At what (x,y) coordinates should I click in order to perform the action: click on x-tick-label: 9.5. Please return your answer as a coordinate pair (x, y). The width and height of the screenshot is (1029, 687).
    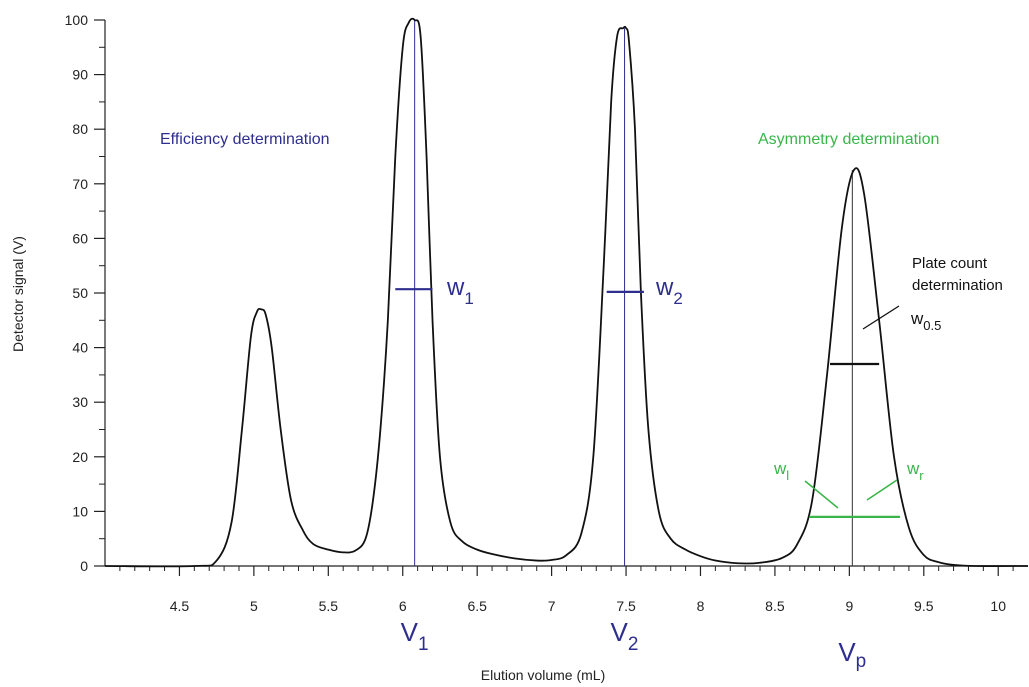
    Looking at the image, I should click on (924, 606).